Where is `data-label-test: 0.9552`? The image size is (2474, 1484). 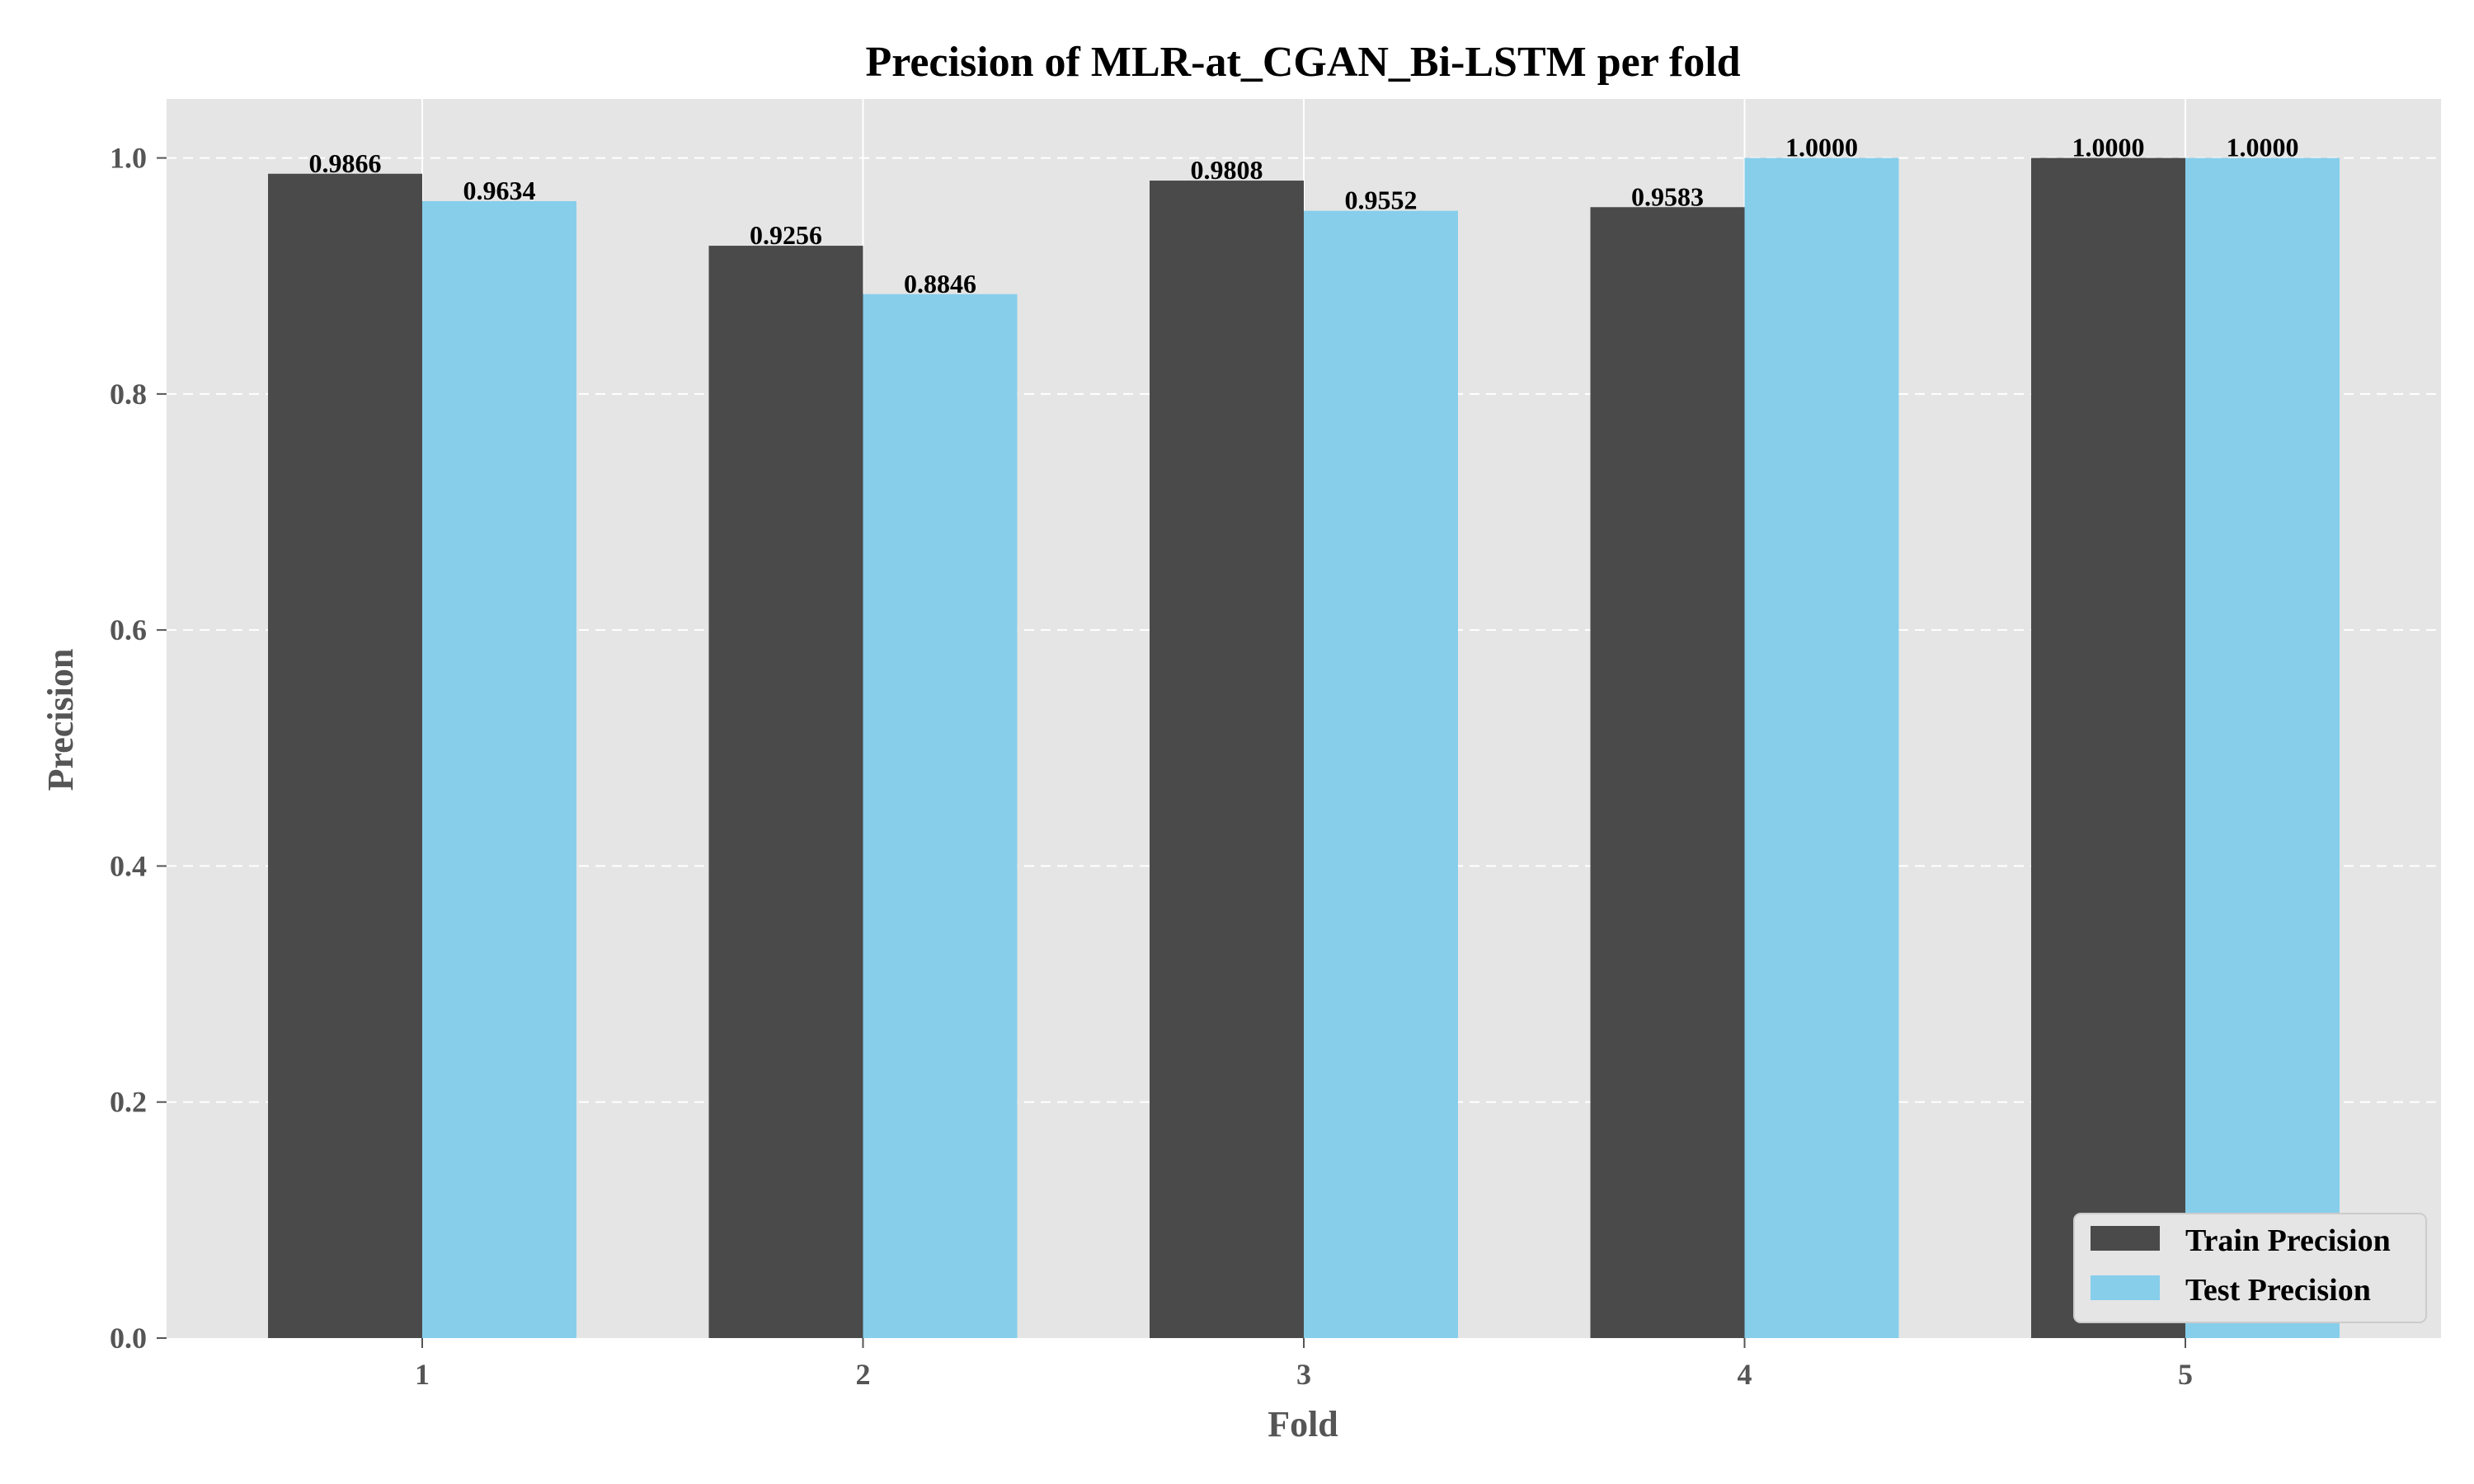 data-label-test: 0.9552 is located at coordinates (1381, 200).